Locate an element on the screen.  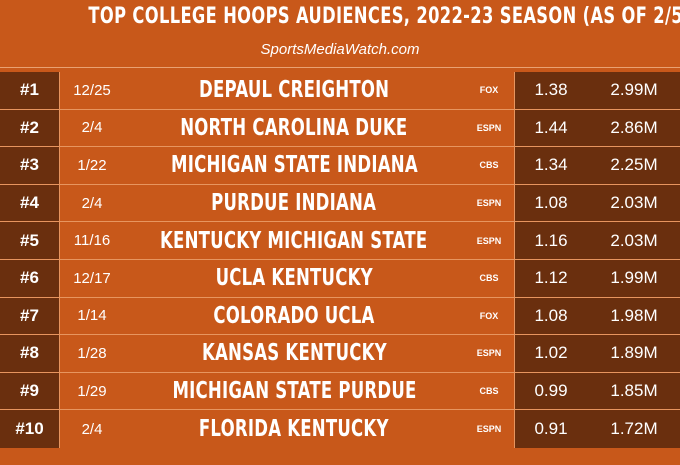
matchup-text: FLORIDA KENTUCKY is located at coordinates (294, 429).